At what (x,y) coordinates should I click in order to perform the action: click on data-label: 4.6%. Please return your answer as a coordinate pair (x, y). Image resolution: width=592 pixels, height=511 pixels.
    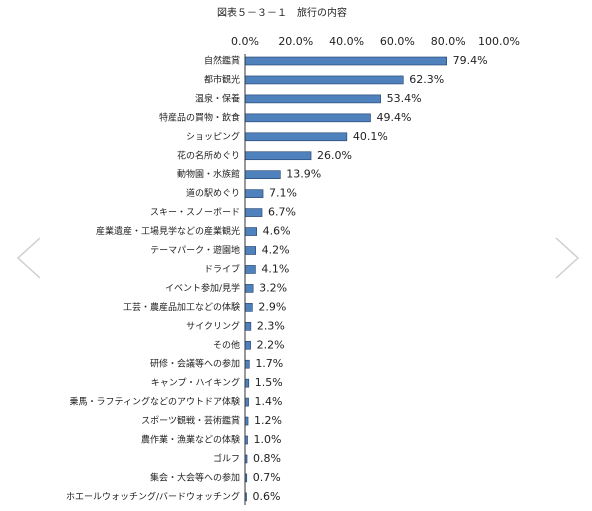
    Looking at the image, I should click on (277, 231).